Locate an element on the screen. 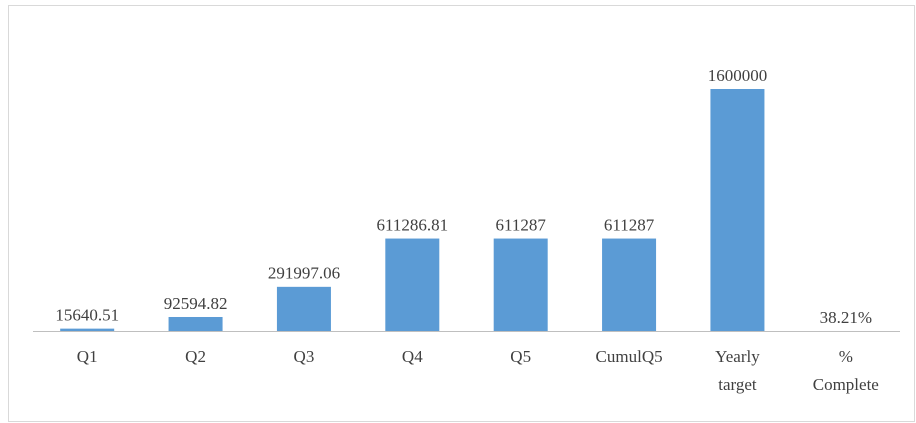 This screenshot has width=916, height=423. data-label: 92594.82 is located at coordinates (196, 303).